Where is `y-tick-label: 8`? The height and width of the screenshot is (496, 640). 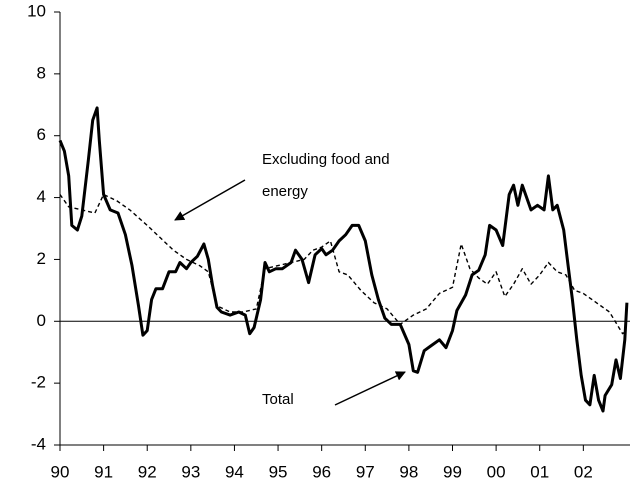 y-tick-label: 8 is located at coordinates (41, 72).